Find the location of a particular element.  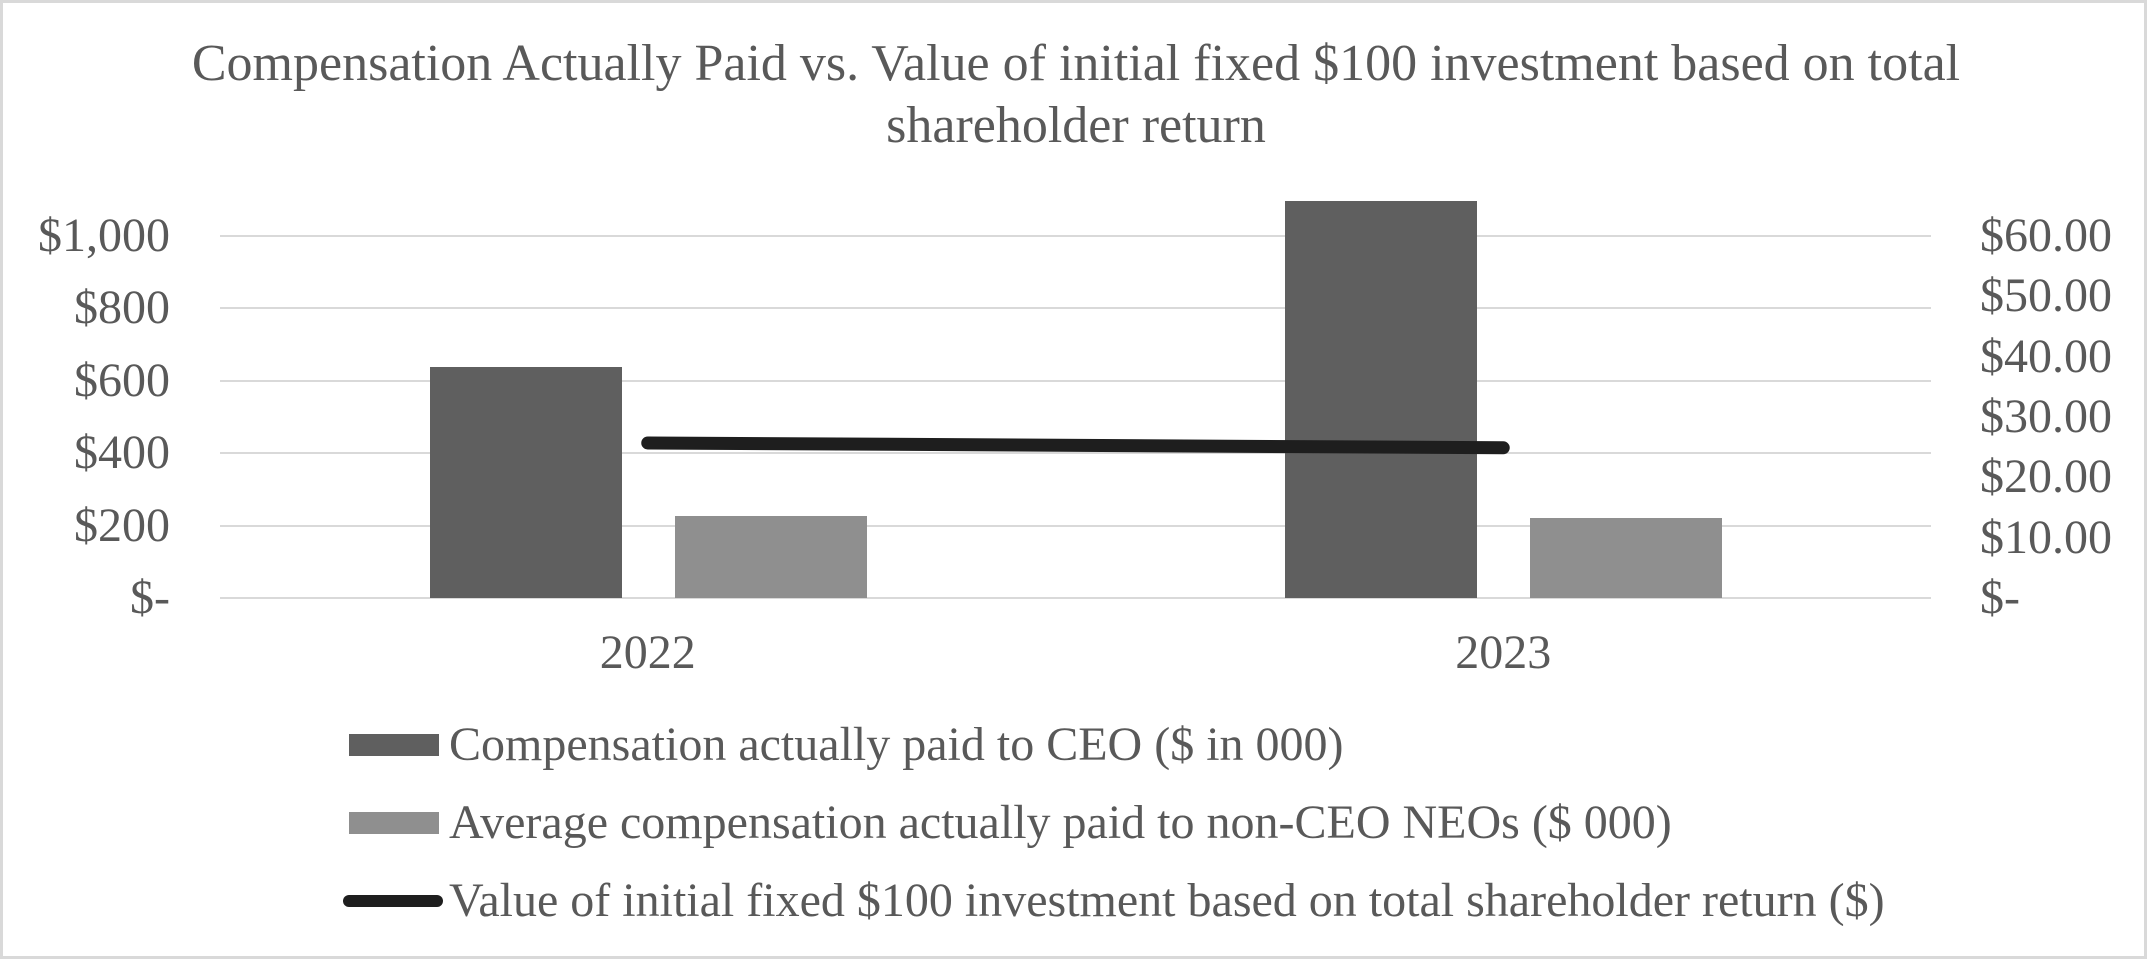

left-axis-tick: $- is located at coordinates (150, 597).